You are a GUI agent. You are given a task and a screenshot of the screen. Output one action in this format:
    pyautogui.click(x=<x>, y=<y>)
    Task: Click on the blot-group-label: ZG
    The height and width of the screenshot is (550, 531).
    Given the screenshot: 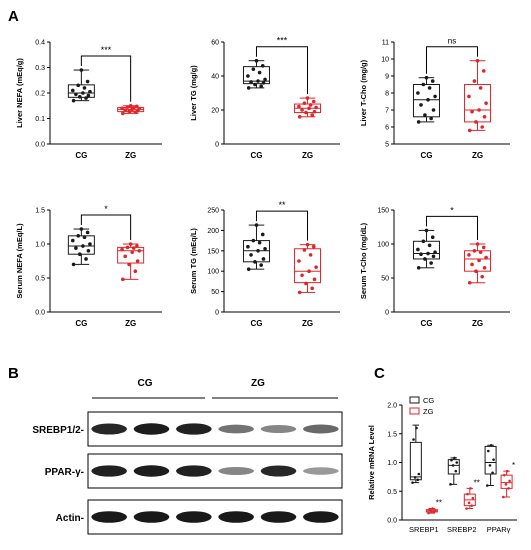 What is the action you would take?
    pyautogui.click(x=258, y=383)
    